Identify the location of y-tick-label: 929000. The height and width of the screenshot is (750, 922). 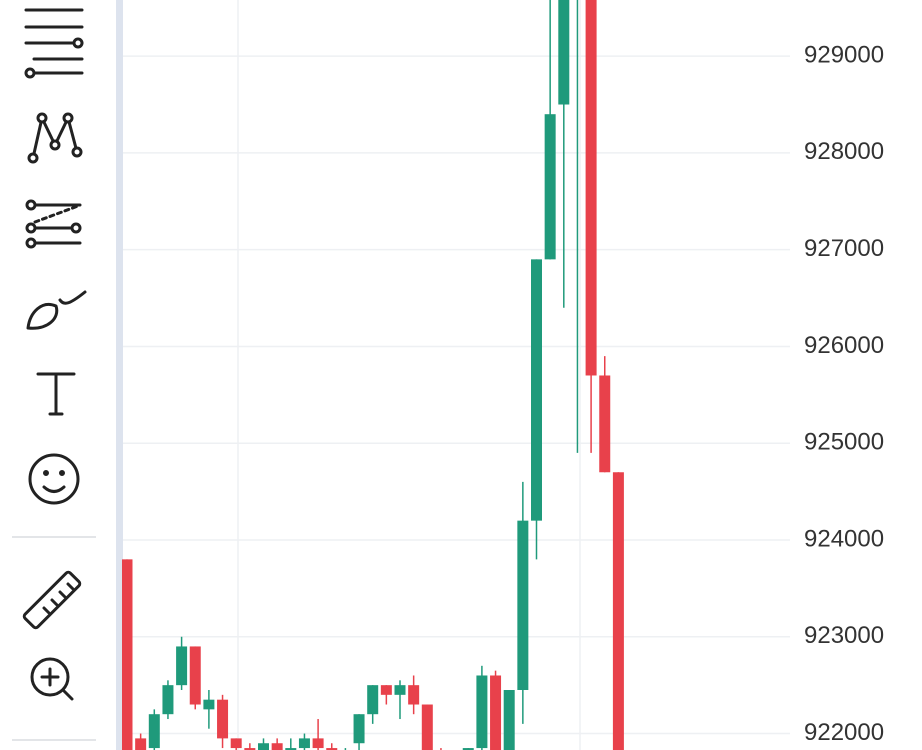
(844, 54).